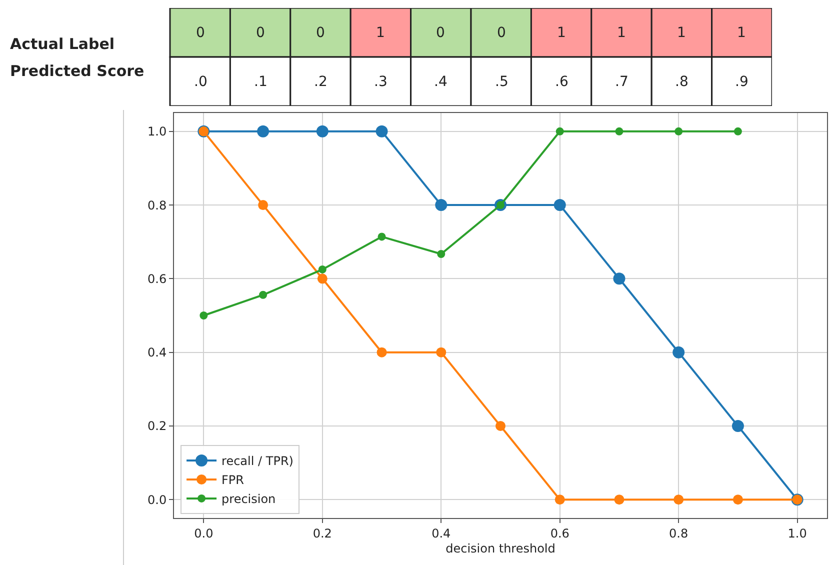 The width and height of the screenshot is (829, 565). I want to click on y-tick-label: 0.2, so click(157, 426).